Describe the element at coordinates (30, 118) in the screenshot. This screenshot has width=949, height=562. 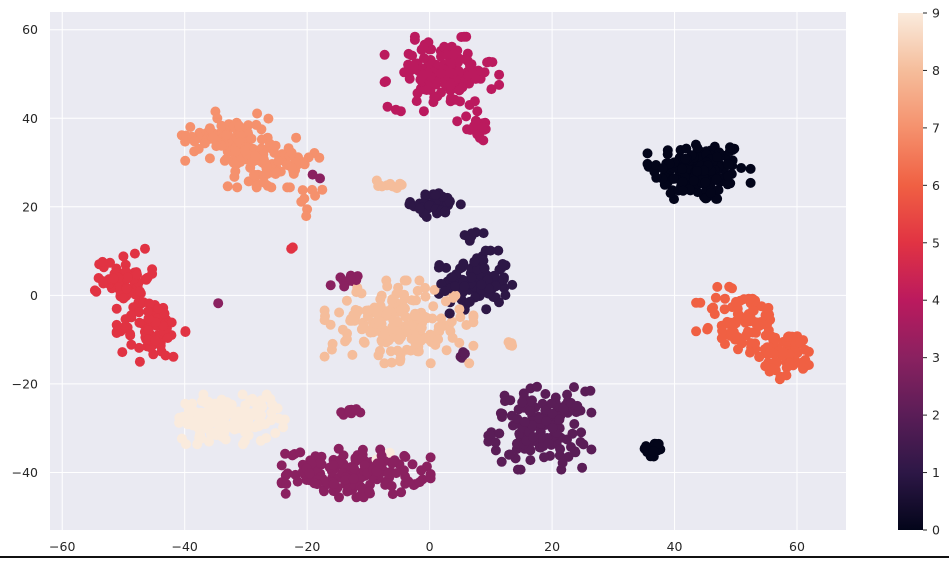
I see `y-tick-label: 40` at that location.